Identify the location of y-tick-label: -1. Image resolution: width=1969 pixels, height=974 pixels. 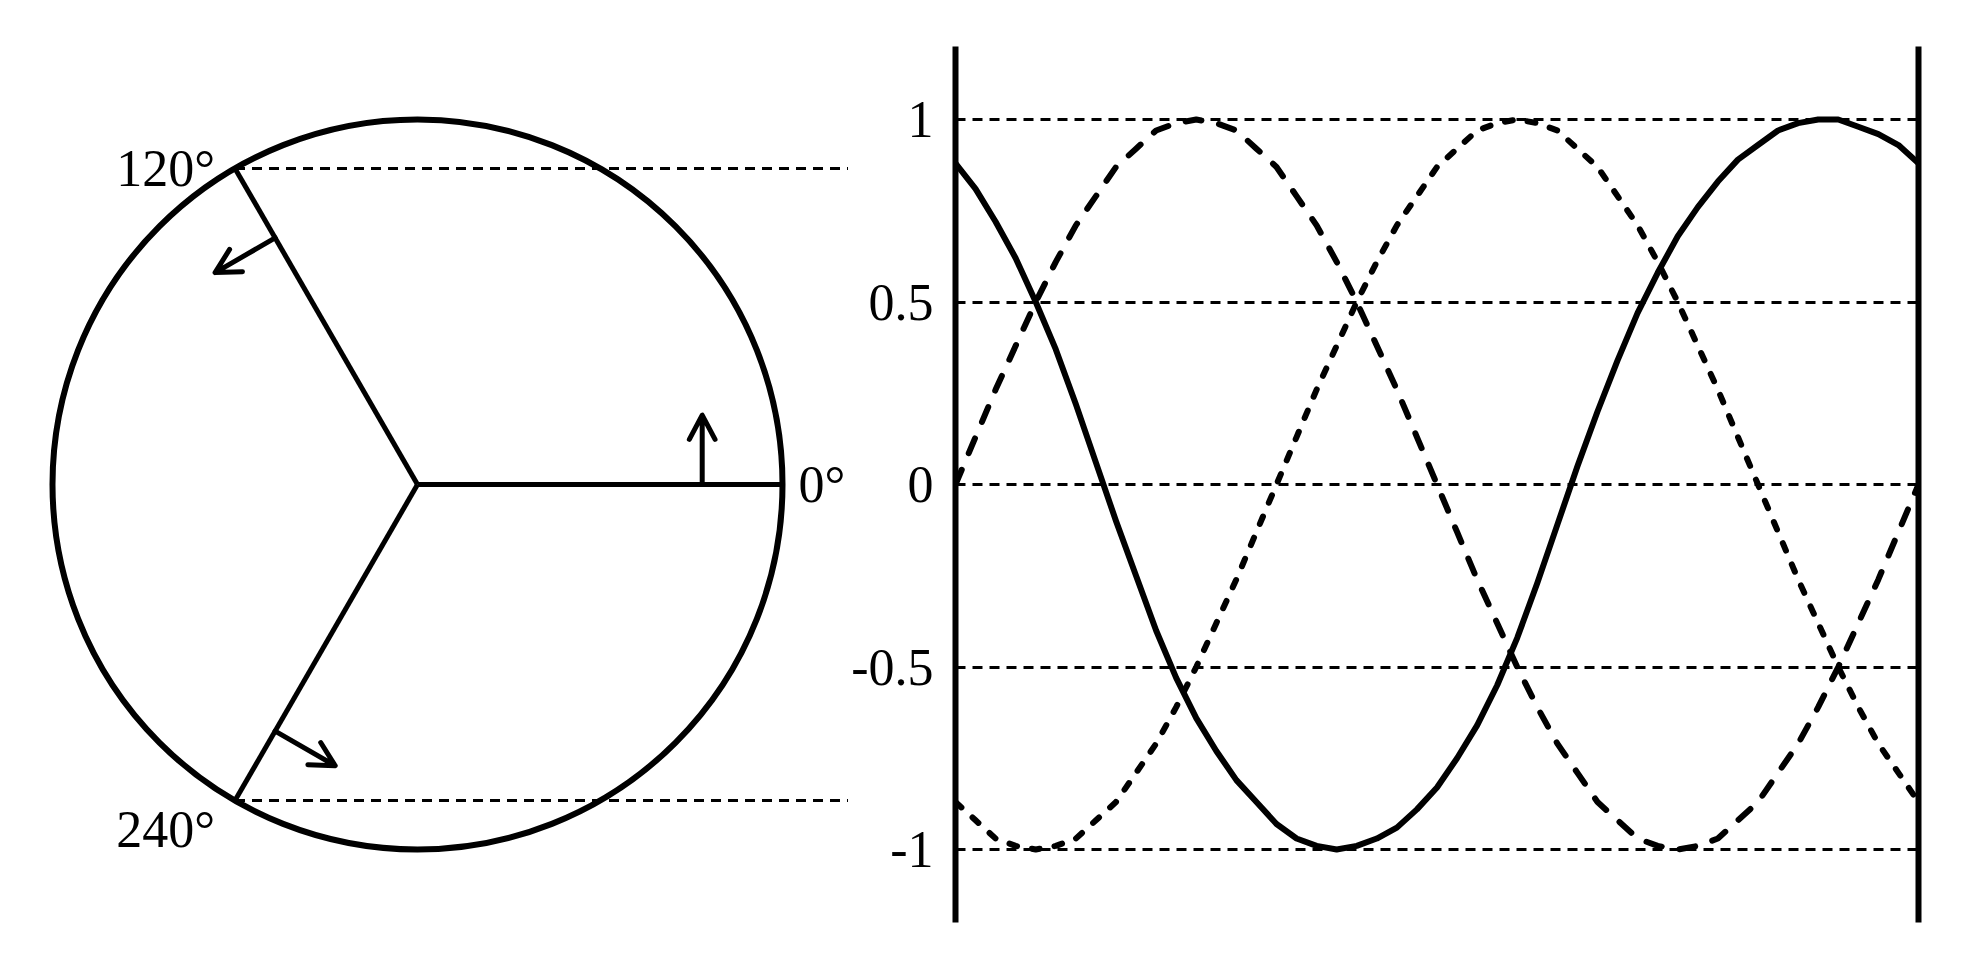
(912, 849).